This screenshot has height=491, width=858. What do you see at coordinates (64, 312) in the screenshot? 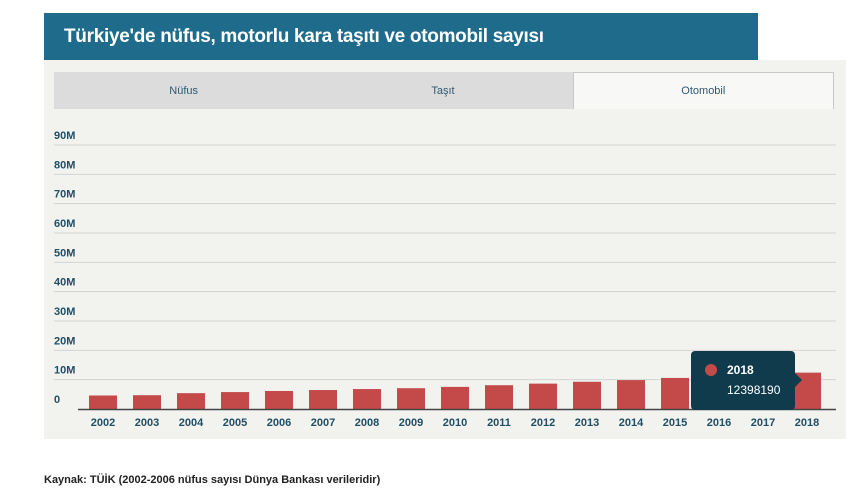
I see `y-tick-label: 30M` at bounding box center [64, 312].